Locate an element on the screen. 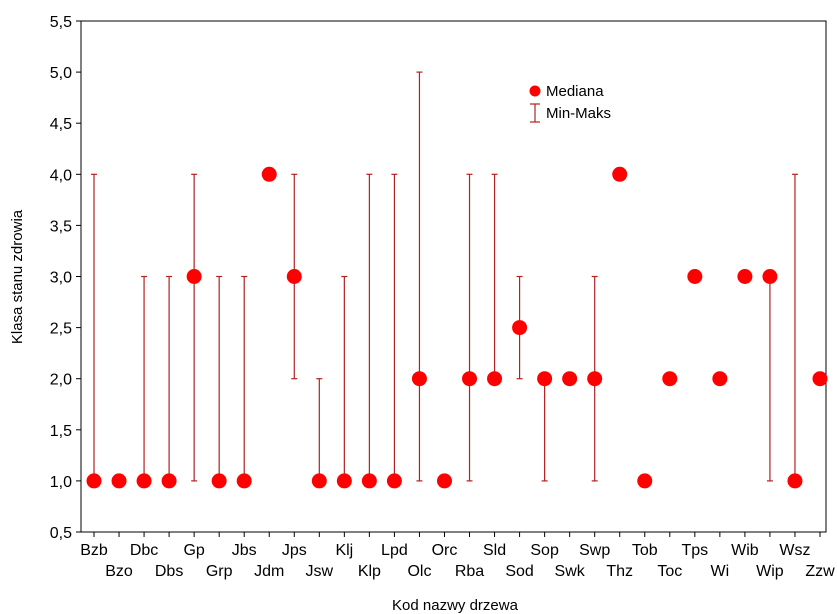 The image size is (837, 614). x-tick-label: Swk is located at coordinates (570, 571).